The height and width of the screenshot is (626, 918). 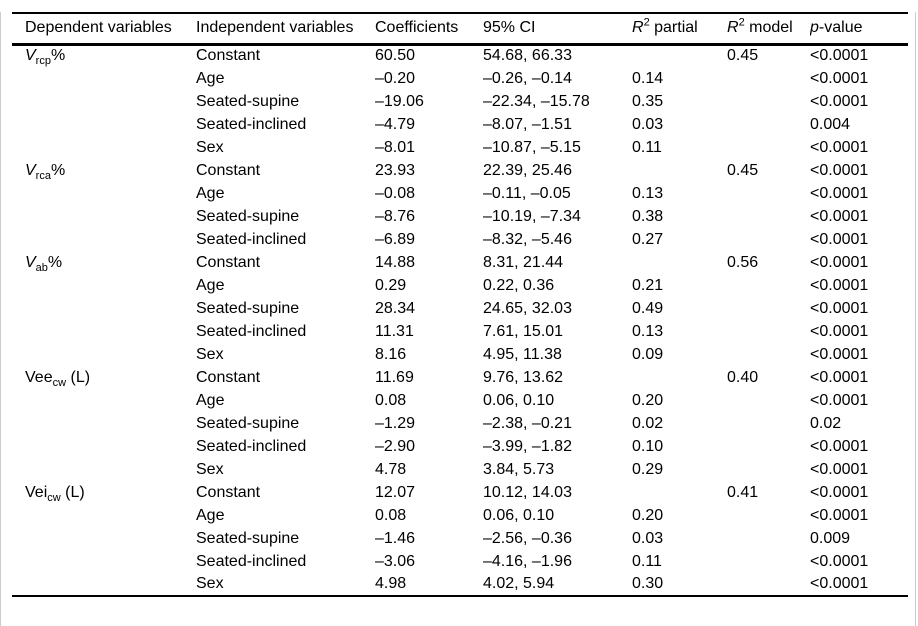 I want to click on coefficient-cell: –2.90, so click(x=395, y=446).